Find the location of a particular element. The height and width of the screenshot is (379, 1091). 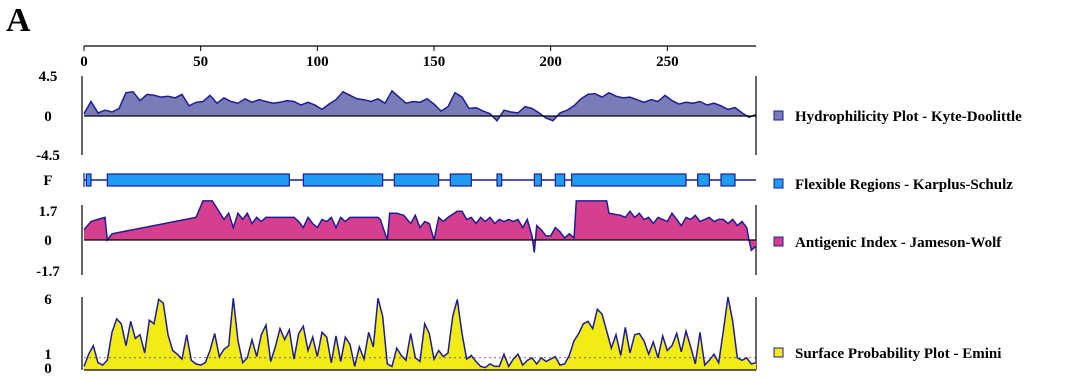

legend-label: Surface Probability Plot - Emini is located at coordinates (898, 354).